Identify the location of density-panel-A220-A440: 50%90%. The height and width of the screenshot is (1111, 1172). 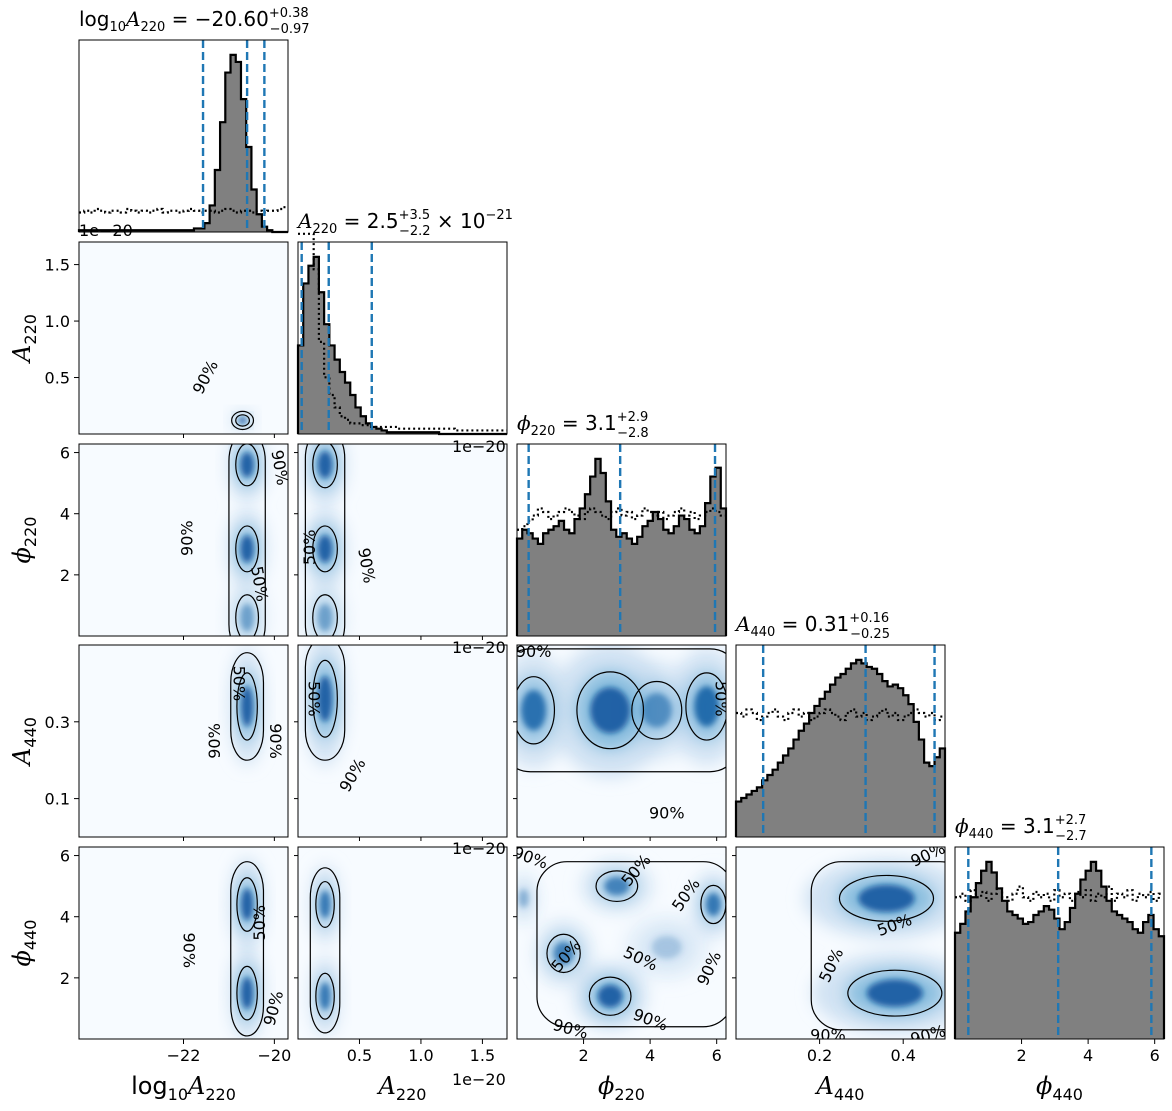
(402, 741).